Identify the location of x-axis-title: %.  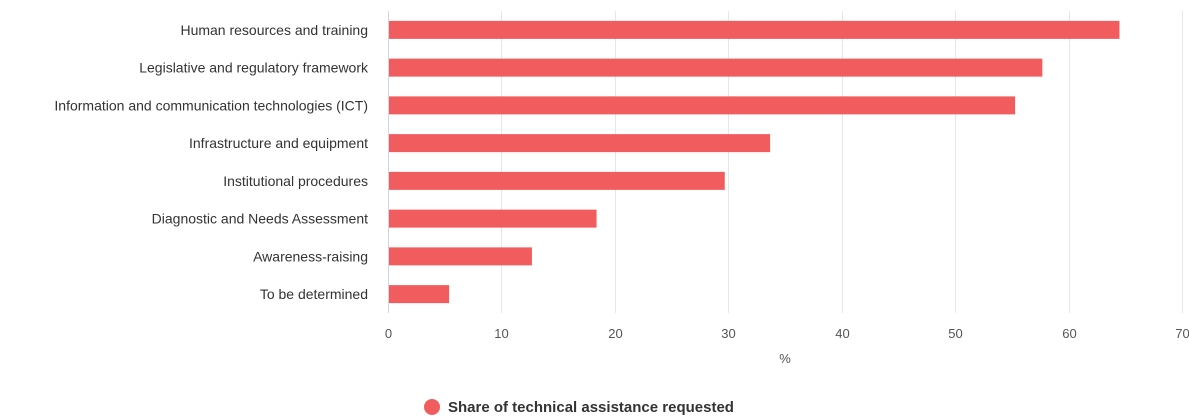
(785, 358).